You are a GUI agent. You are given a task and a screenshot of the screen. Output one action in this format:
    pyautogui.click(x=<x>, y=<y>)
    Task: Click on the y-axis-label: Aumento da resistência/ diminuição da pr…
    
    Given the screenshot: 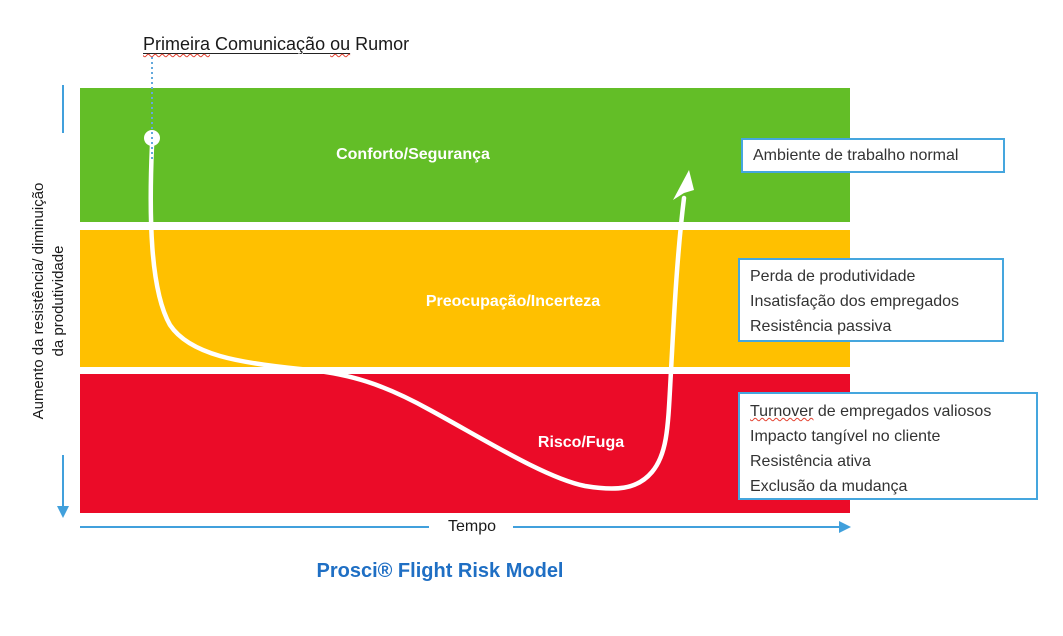 What is the action you would take?
    pyautogui.click(x=50, y=301)
    